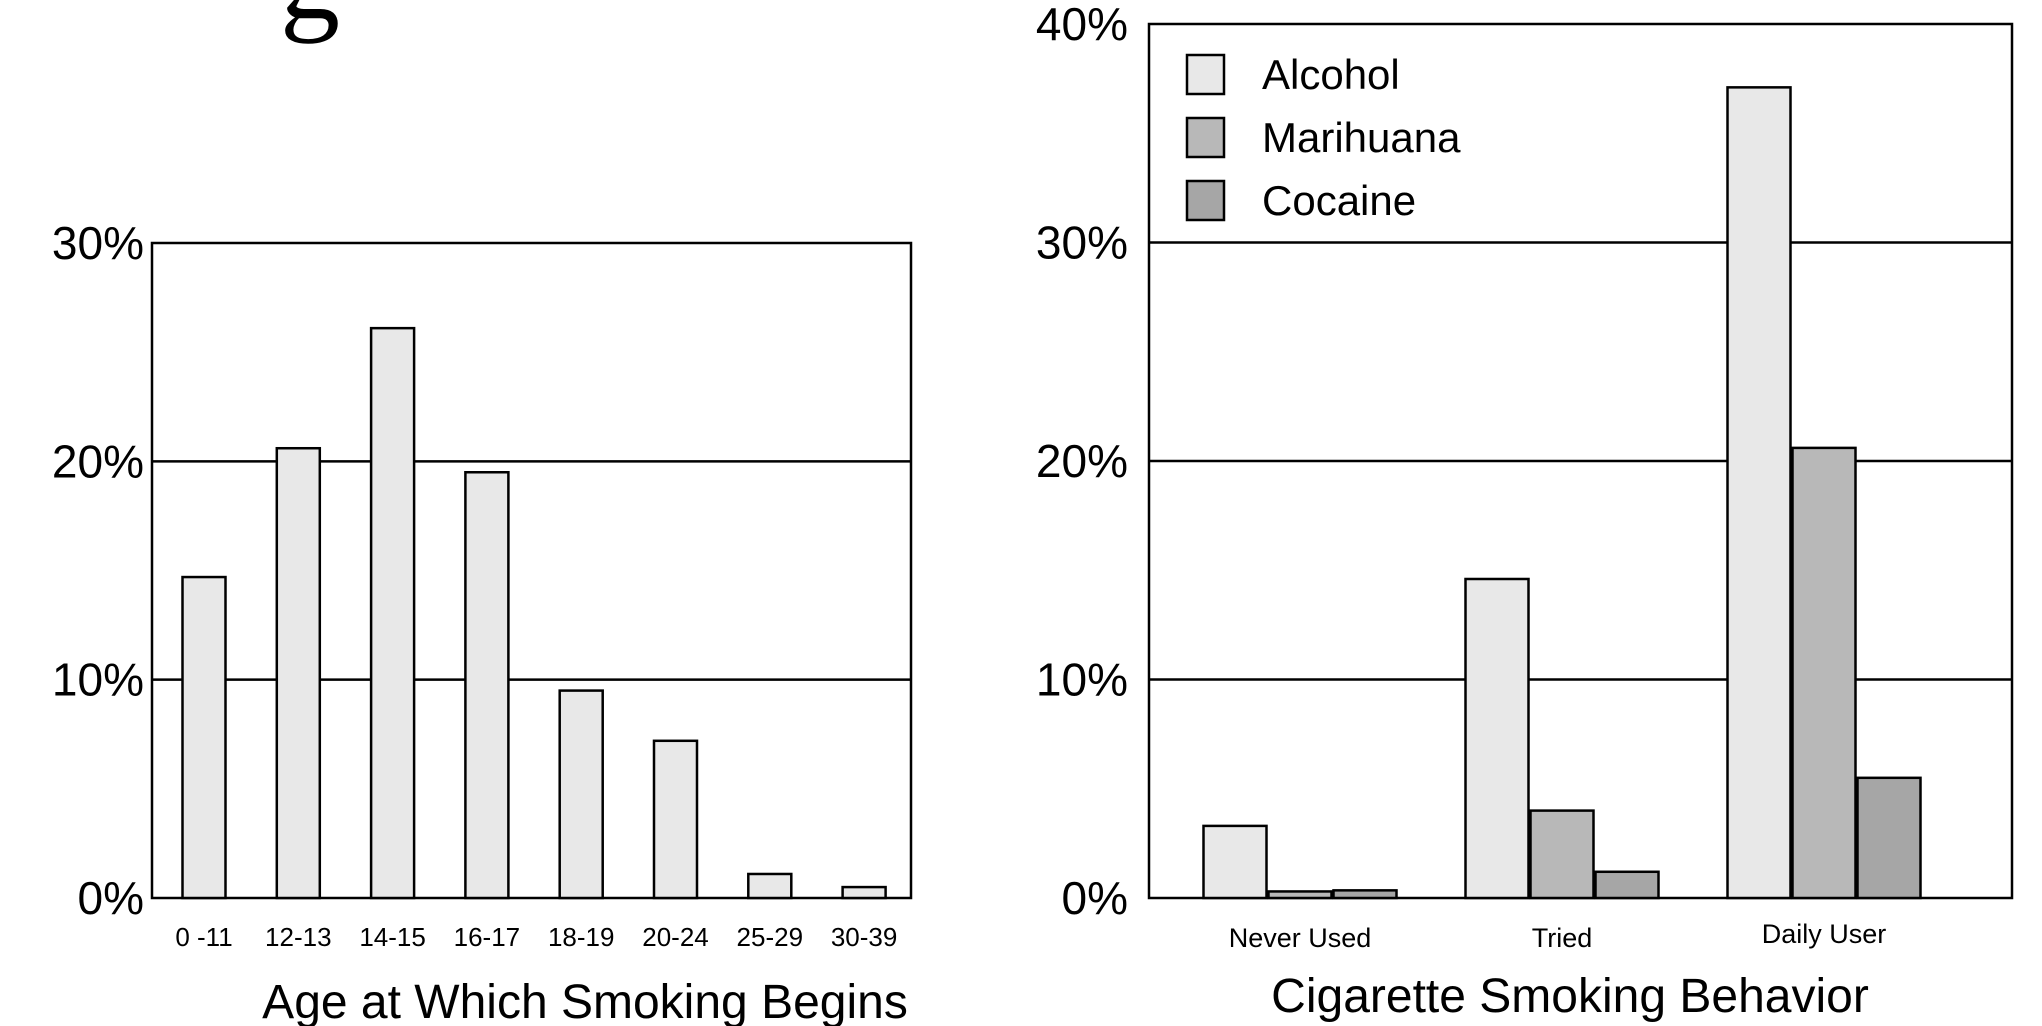 This screenshot has width=2042, height=1026. Describe the element at coordinates (111, 898) in the screenshot. I see `left-y-tick-label: 0%` at that location.